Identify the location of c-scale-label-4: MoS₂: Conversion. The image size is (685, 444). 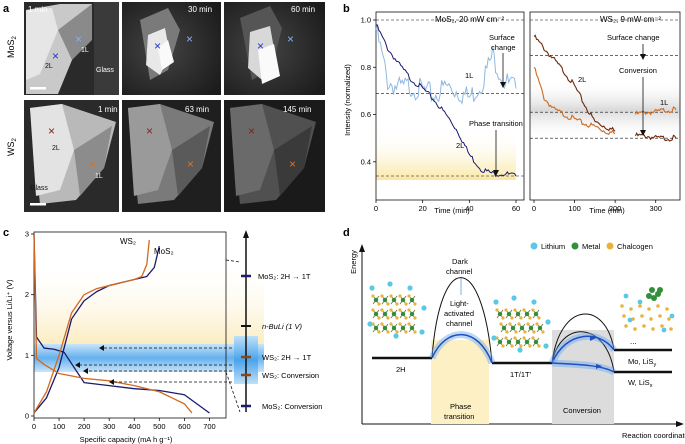
(292, 406).